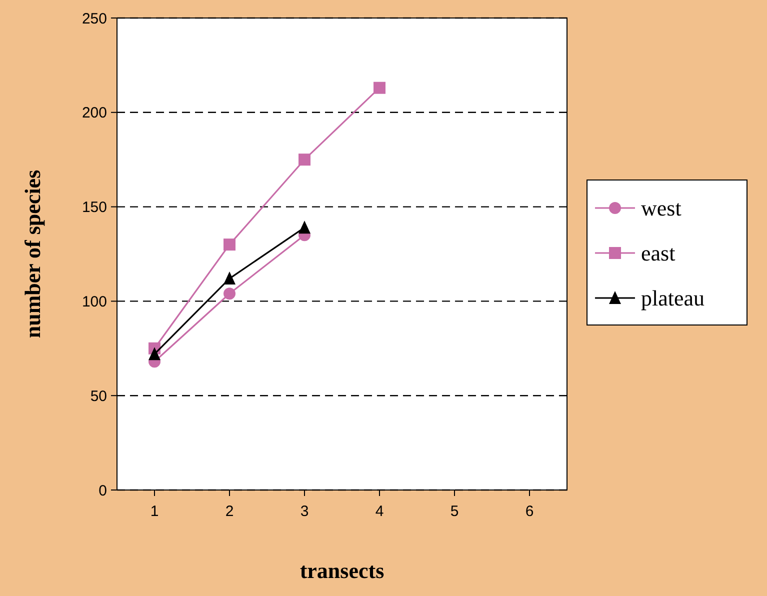  I want to click on y-tick-label: 0, so click(102, 491).